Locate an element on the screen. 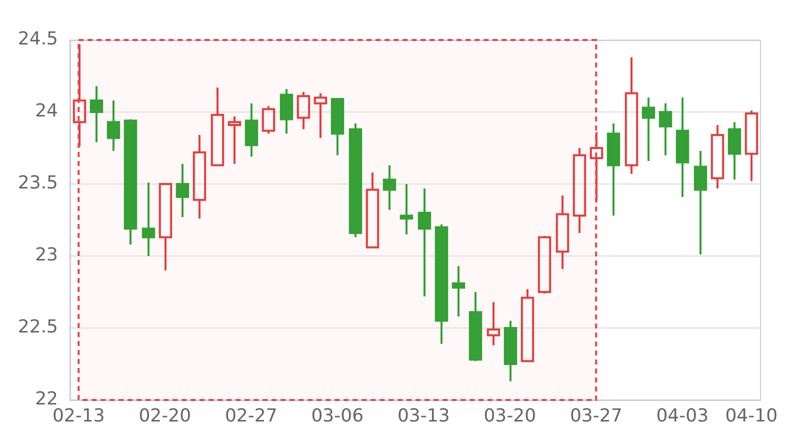  x-tick-label: 03-13 is located at coordinates (423, 415).